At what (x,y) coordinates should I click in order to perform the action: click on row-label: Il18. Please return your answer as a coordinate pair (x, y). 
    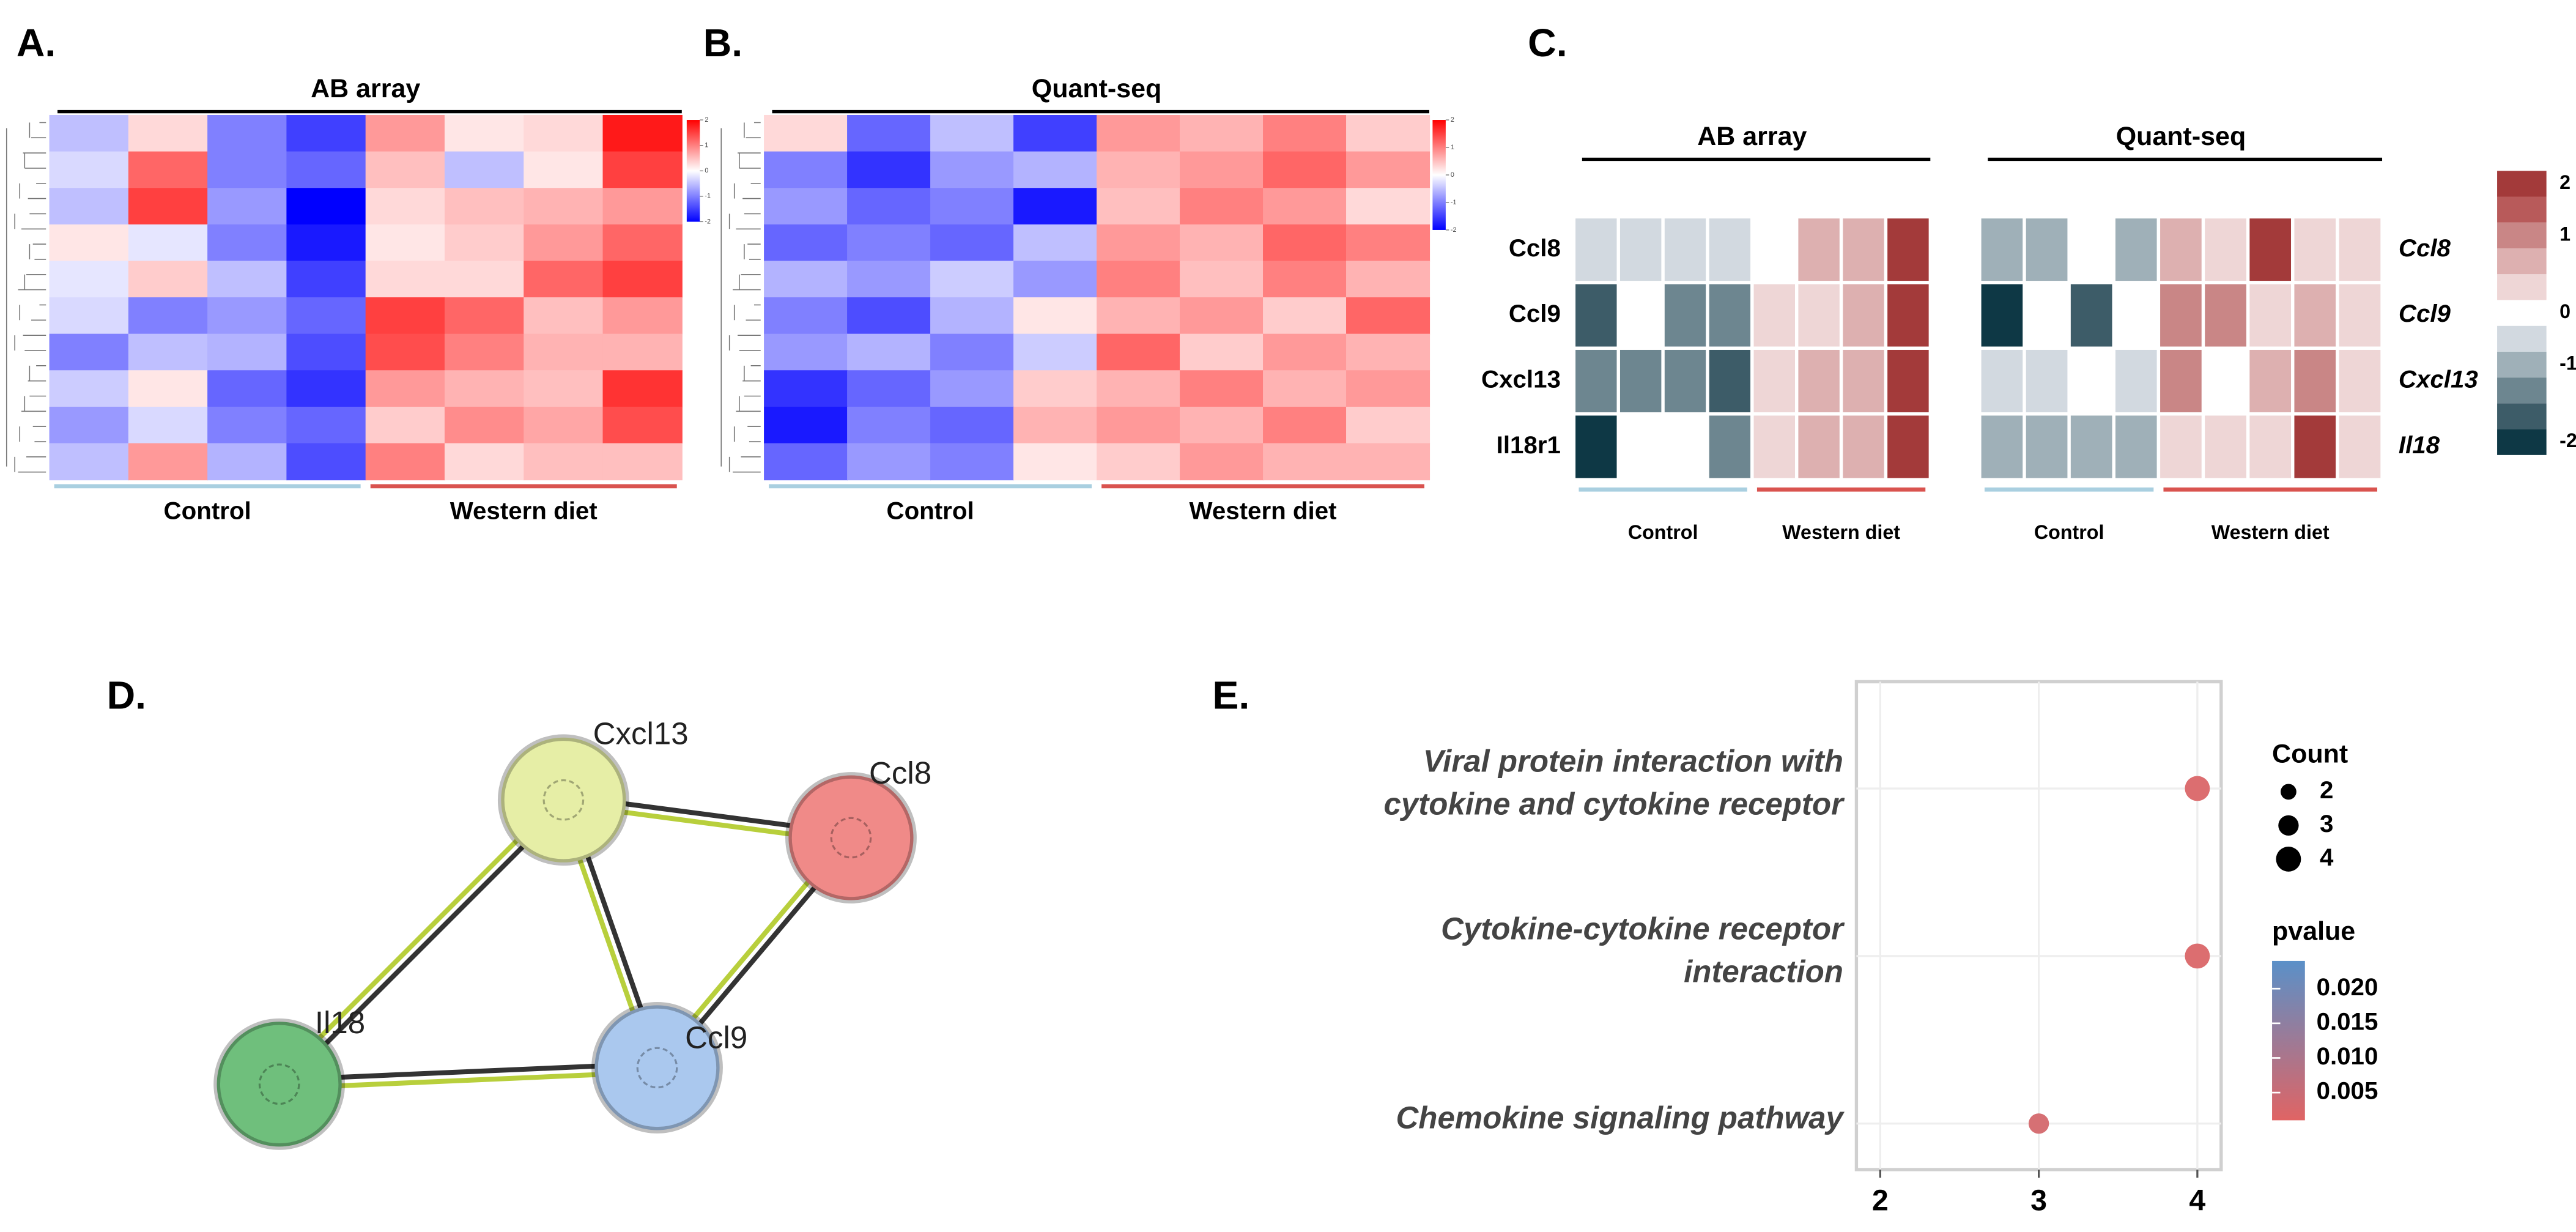
    Looking at the image, I should click on (2419, 445).